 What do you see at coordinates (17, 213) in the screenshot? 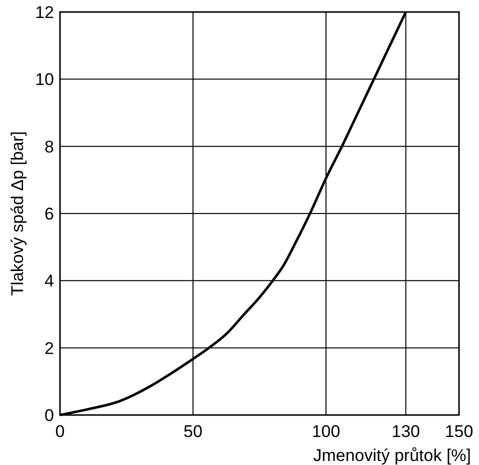
I see `y-axis-title: Tlakový spád Δp [bar]` at bounding box center [17, 213].